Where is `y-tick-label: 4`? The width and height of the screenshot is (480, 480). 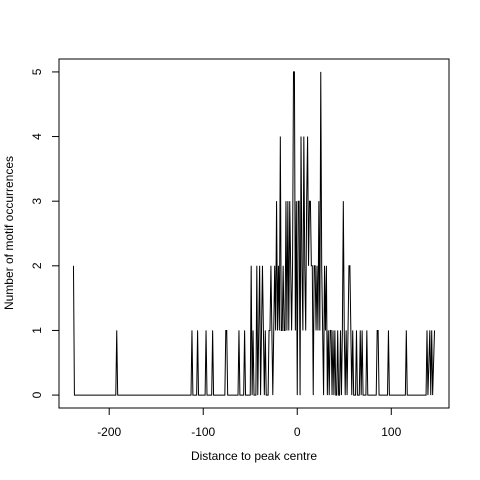 y-tick-label: 4 is located at coordinates (37, 136).